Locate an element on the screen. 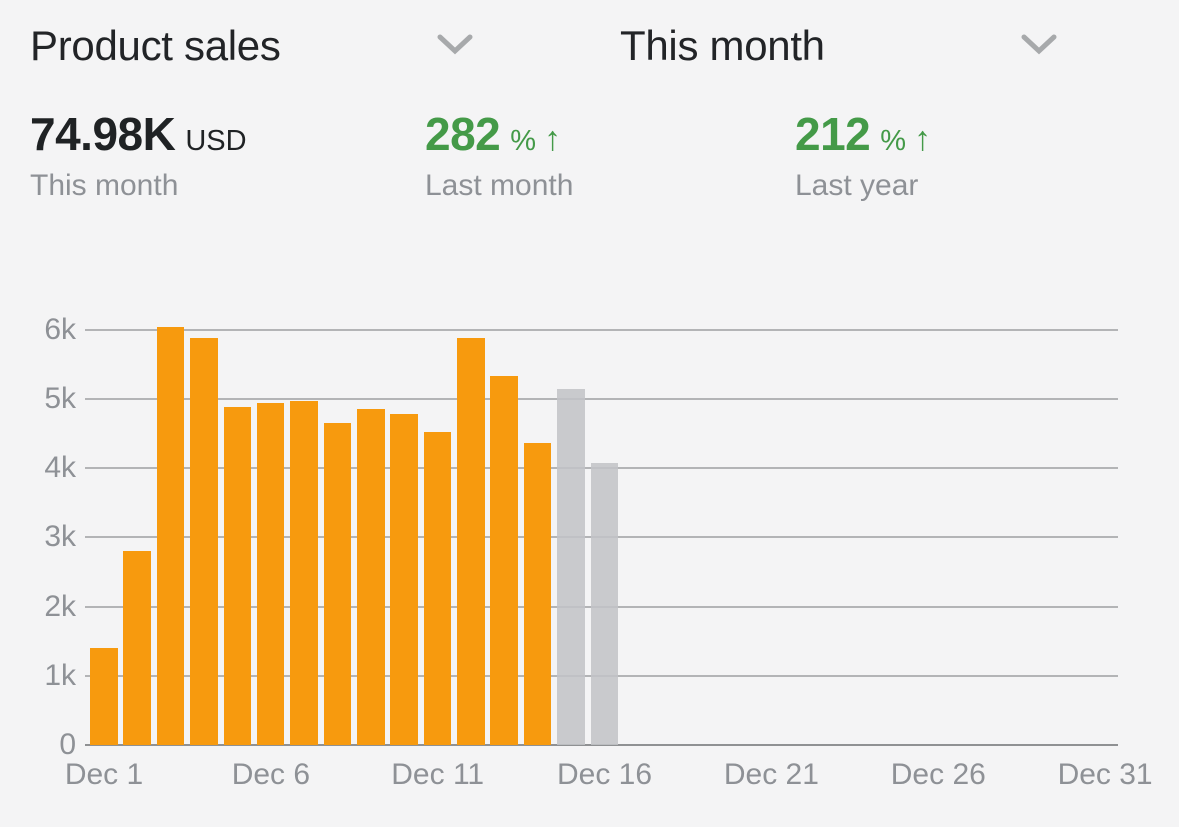 The image size is (1179, 827). x-axis-tick-label: Dec 1 is located at coordinates (104, 774).